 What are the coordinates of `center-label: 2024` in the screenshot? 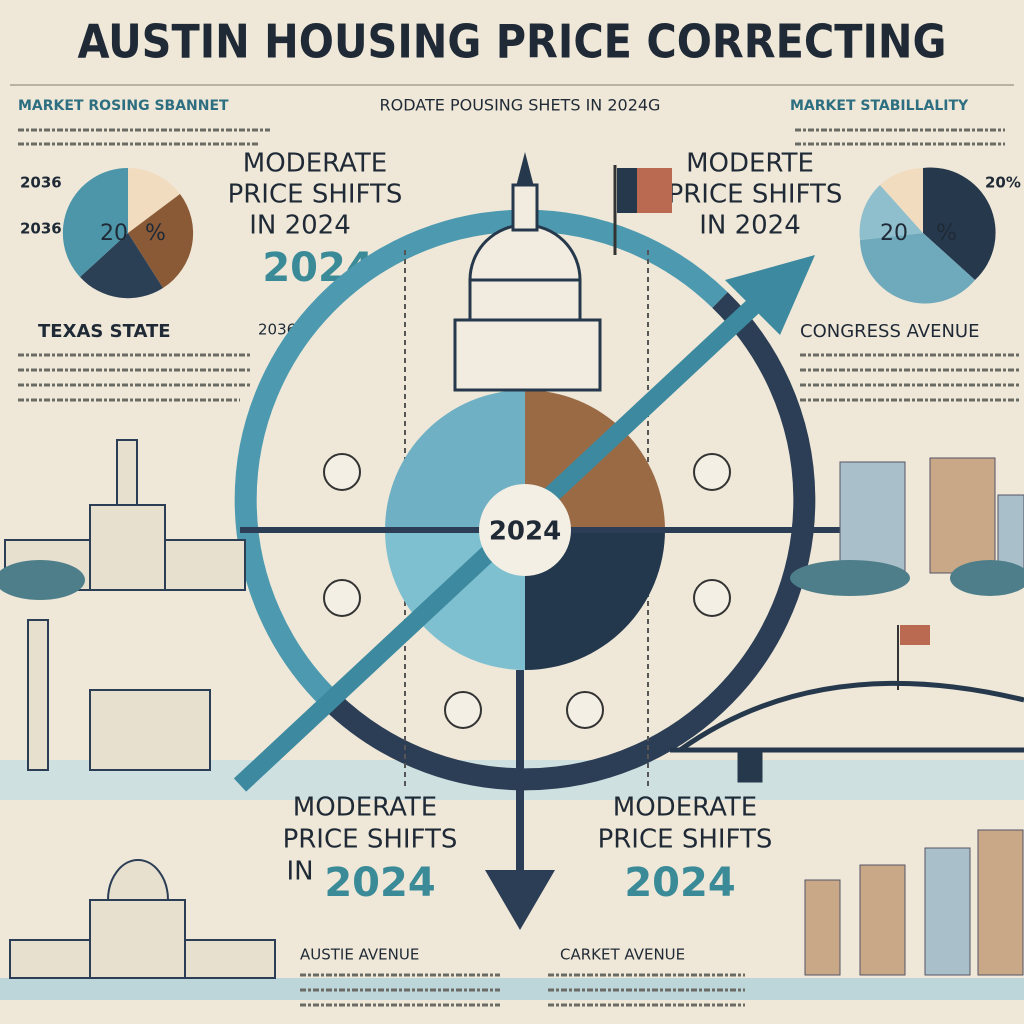 It's located at (525, 532).